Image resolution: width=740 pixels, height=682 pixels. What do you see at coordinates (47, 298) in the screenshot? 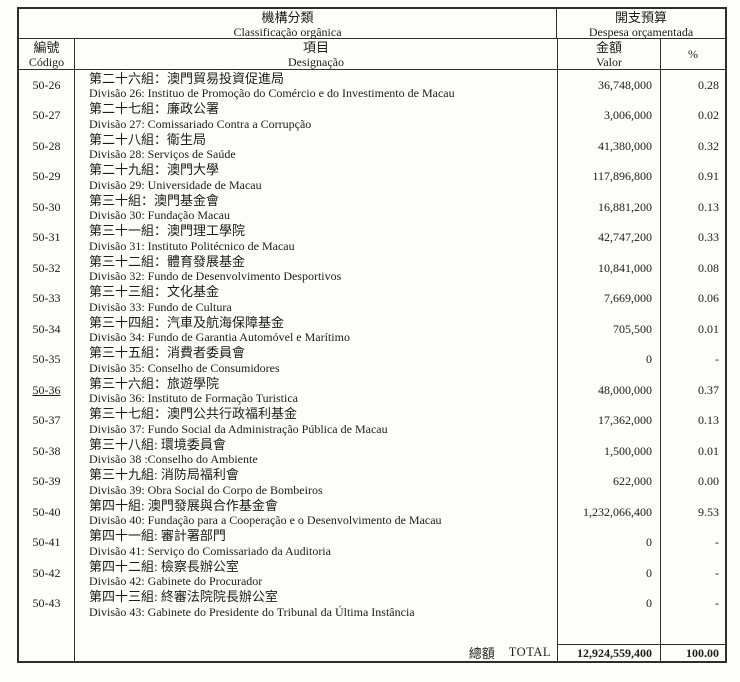
I see `row-code: 50-33` at bounding box center [47, 298].